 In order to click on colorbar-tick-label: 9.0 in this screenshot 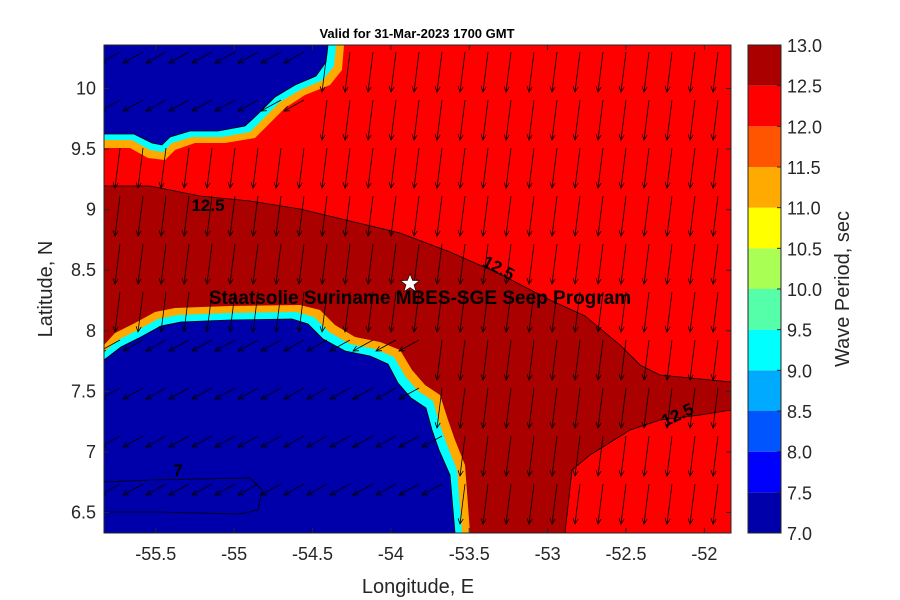, I will do `click(799, 371)`.